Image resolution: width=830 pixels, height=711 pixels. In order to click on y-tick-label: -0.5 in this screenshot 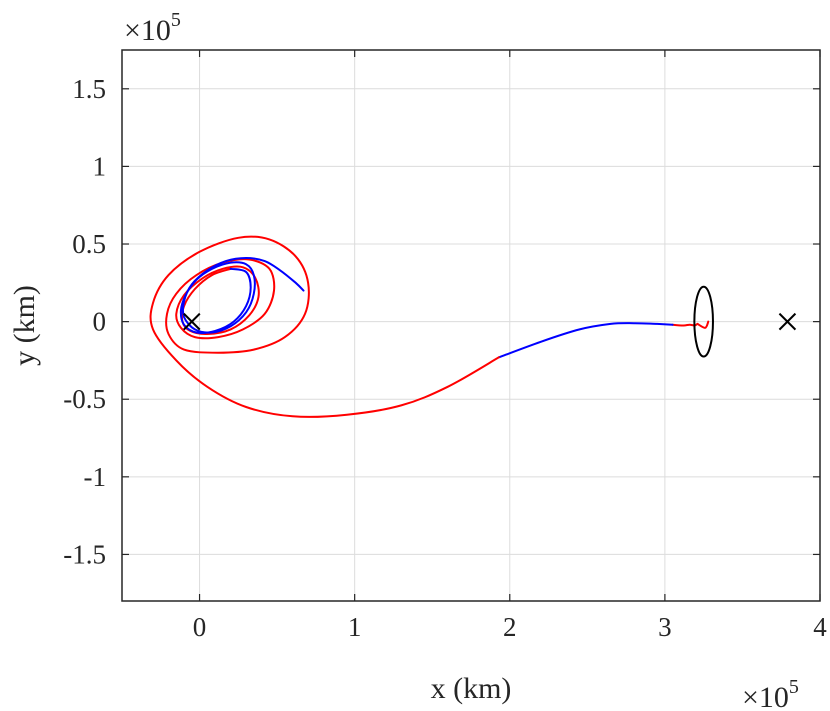, I will do `click(84, 399)`.